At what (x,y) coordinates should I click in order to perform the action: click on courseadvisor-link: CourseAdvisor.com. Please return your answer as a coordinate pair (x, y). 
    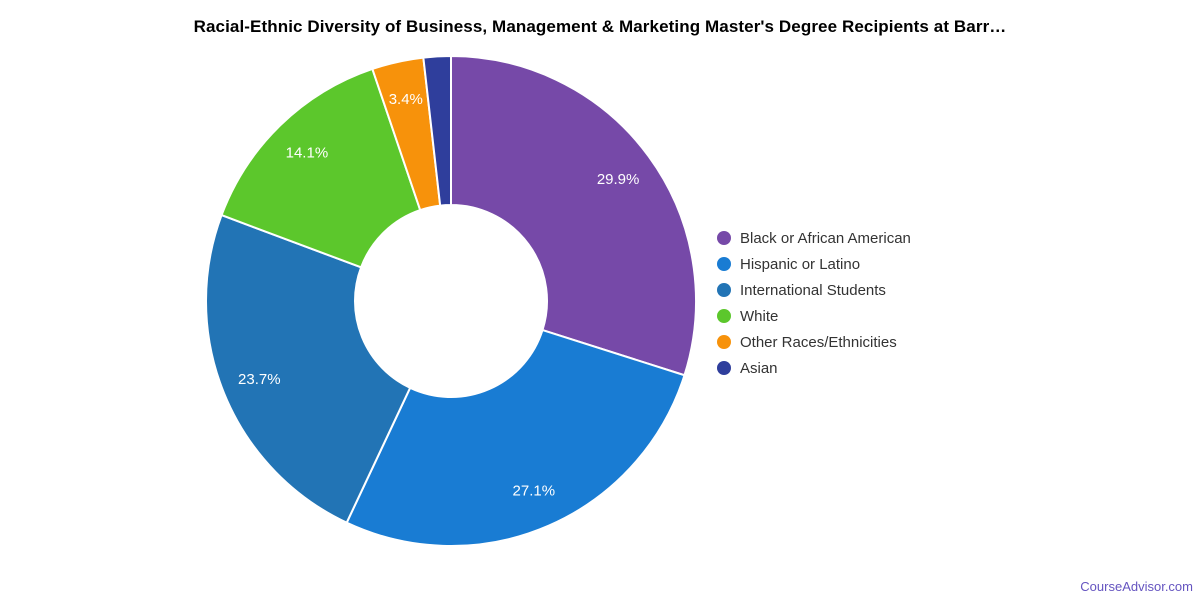
    Looking at the image, I should click on (1136, 586).